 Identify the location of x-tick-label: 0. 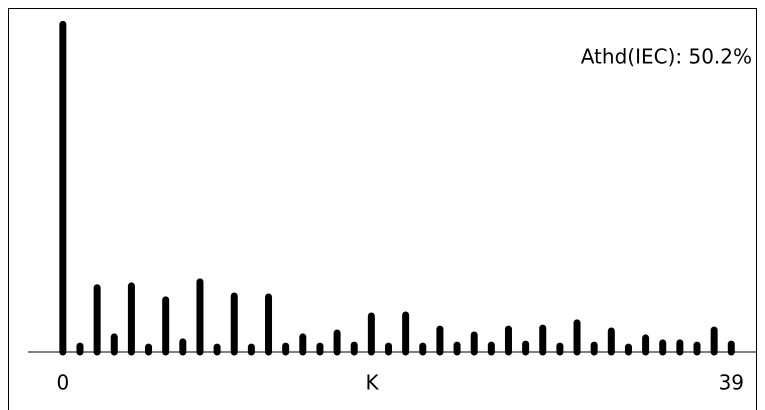
(62, 383).